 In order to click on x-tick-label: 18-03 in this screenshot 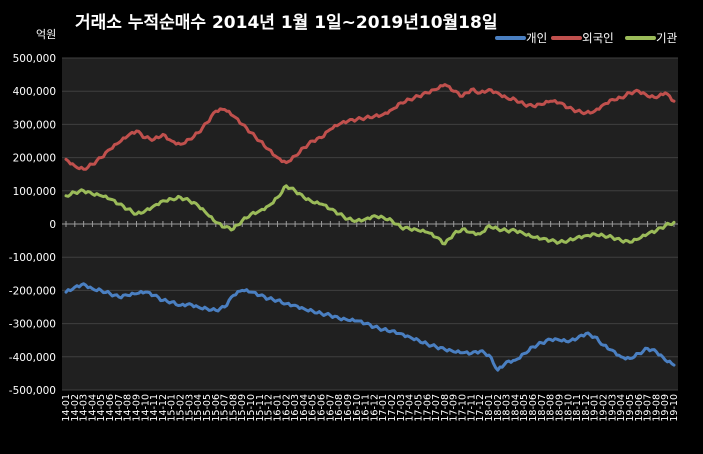, I will do `click(507, 408)`.